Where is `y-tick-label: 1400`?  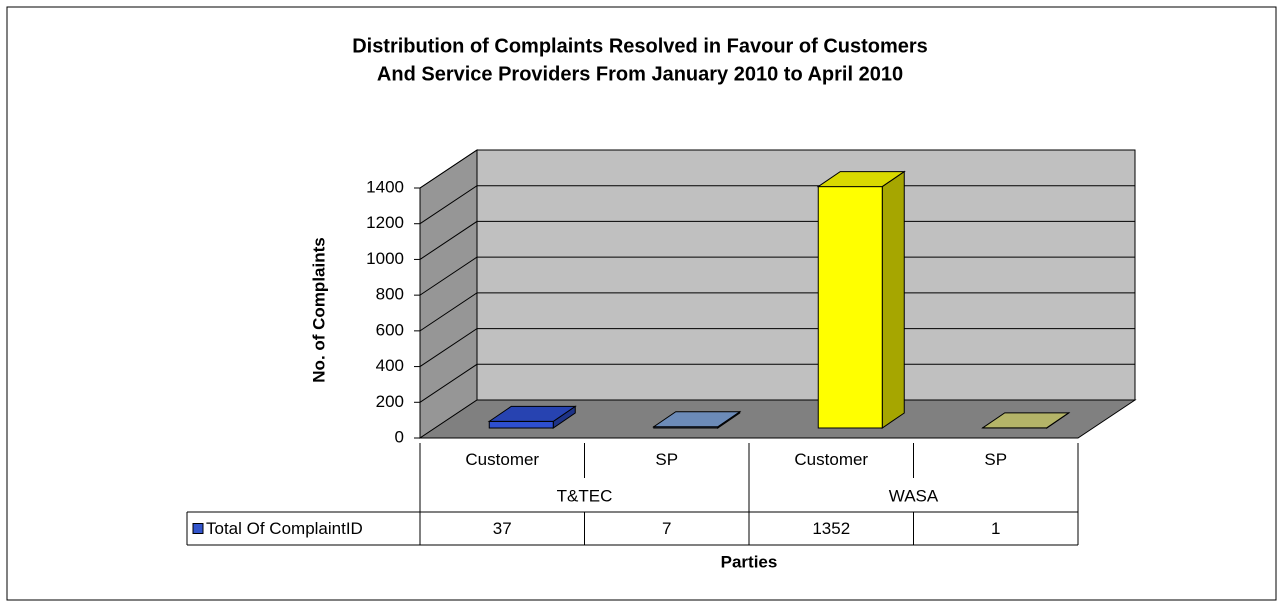
y-tick-label: 1400 is located at coordinates (385, 186).